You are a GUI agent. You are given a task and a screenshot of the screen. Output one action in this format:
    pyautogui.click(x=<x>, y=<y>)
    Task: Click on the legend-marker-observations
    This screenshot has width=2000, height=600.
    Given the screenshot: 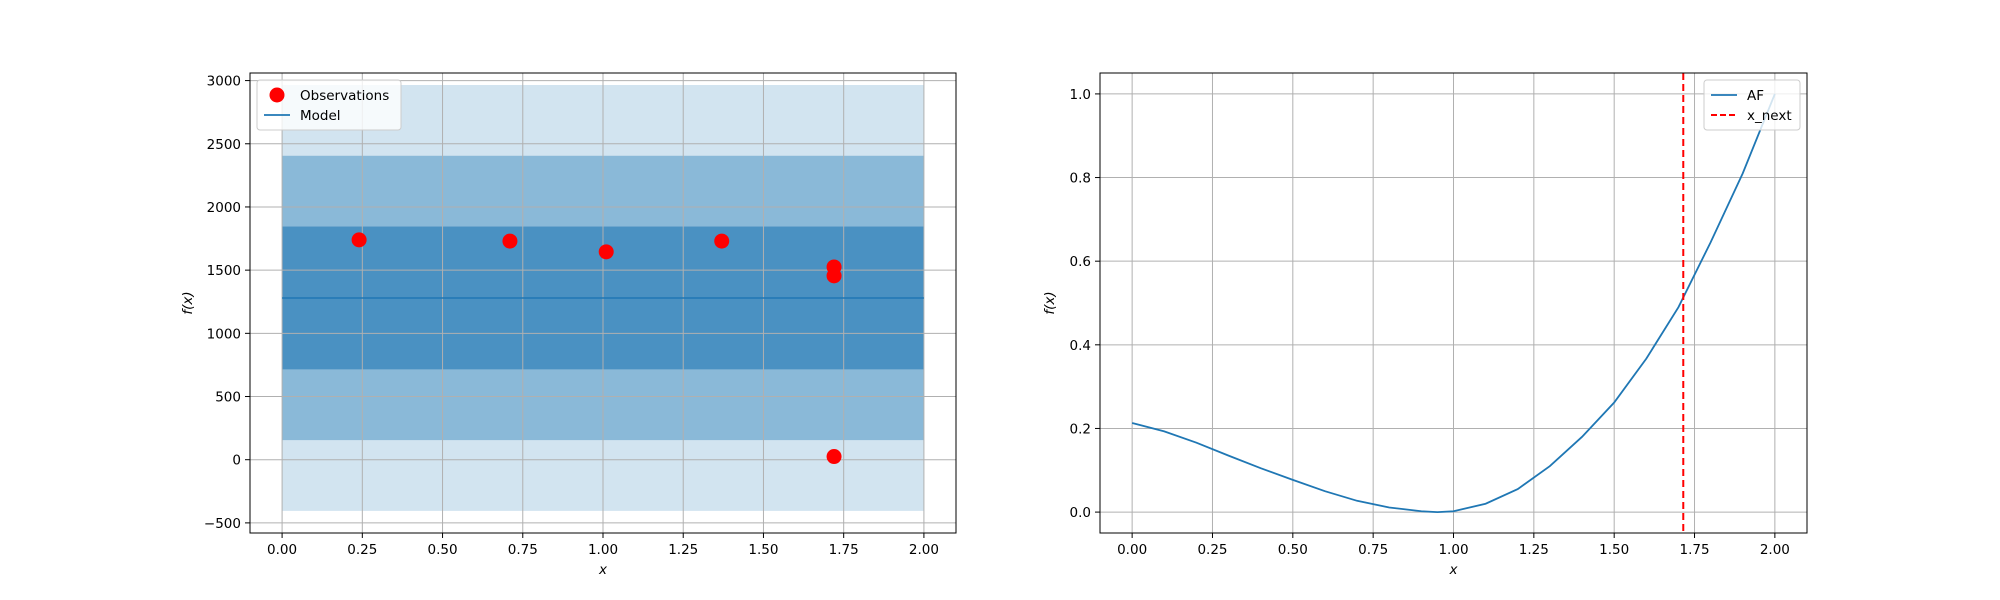 What is the action you would take?
    pyautogui.click(x=277, y=95)
    